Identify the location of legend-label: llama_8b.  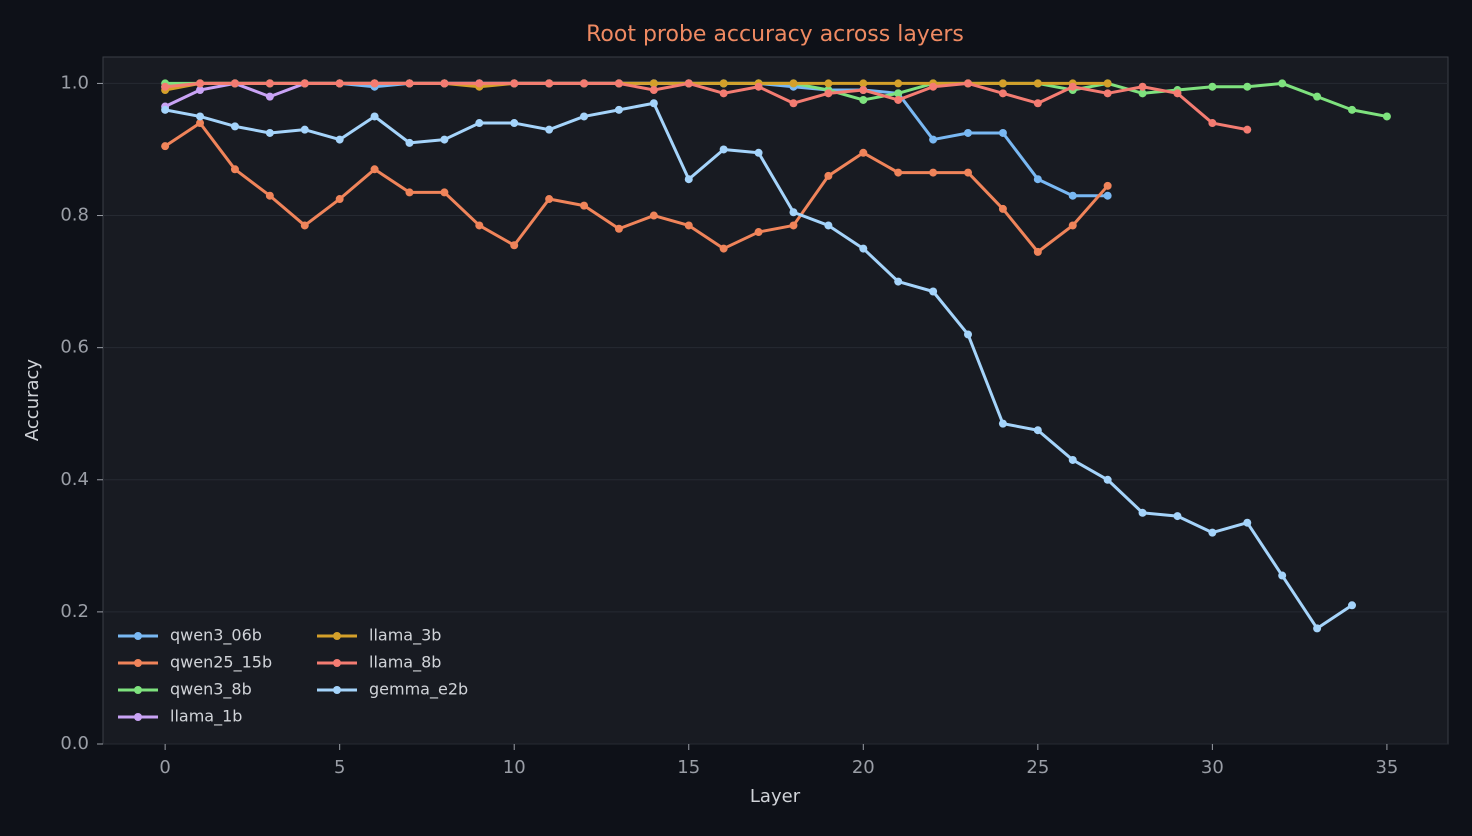
(405, 663).